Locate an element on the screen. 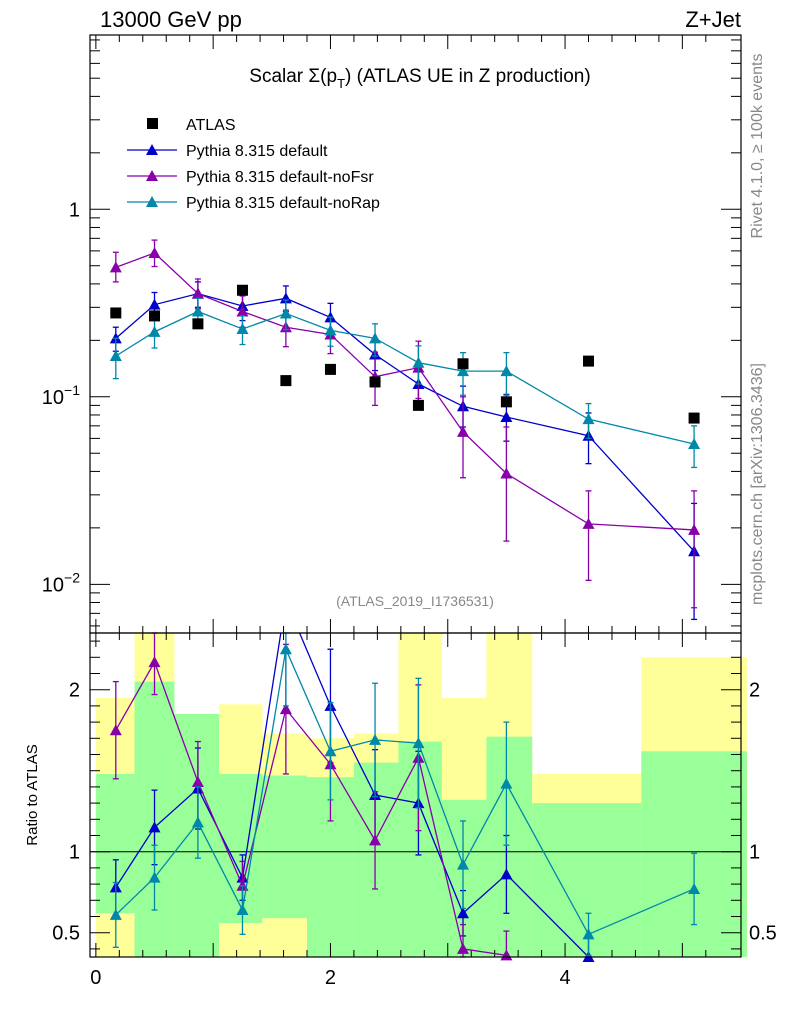 The image size is (786, 1024). chart-title-sub: T is located at coordinates (341, 83).